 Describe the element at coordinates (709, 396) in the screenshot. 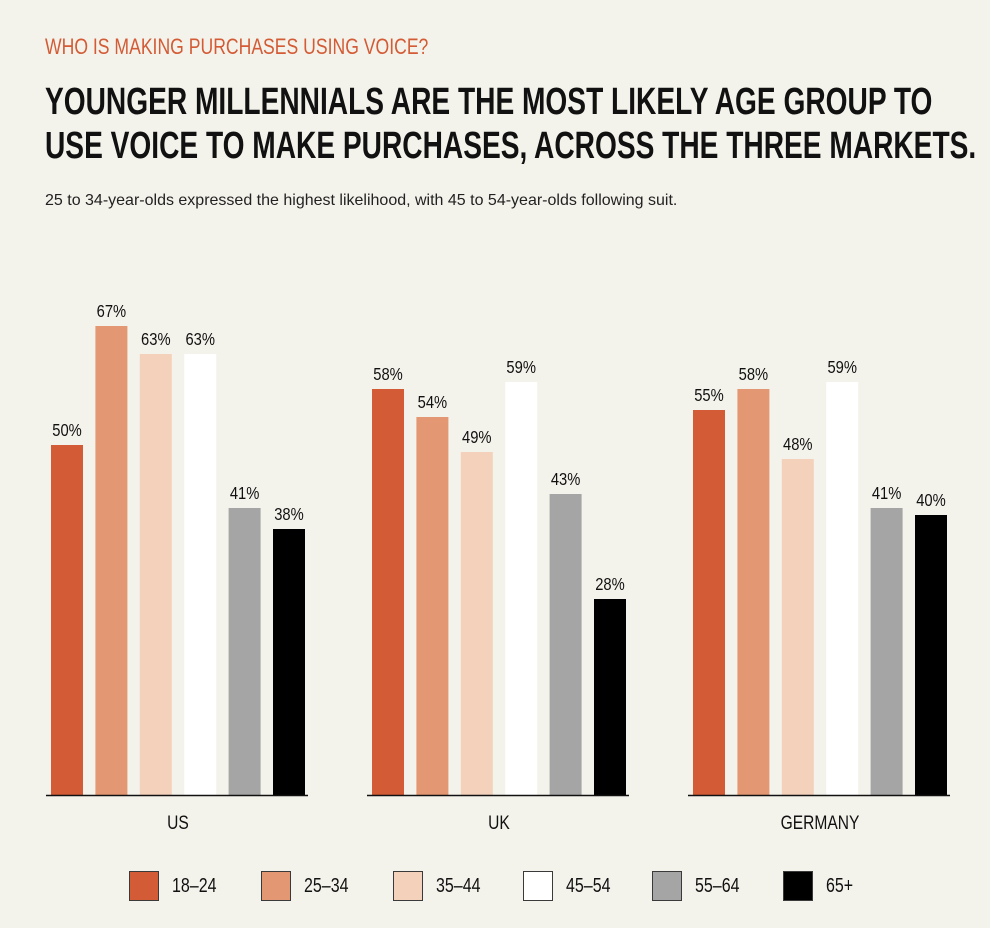

I see `data-label: 55%` at that location.